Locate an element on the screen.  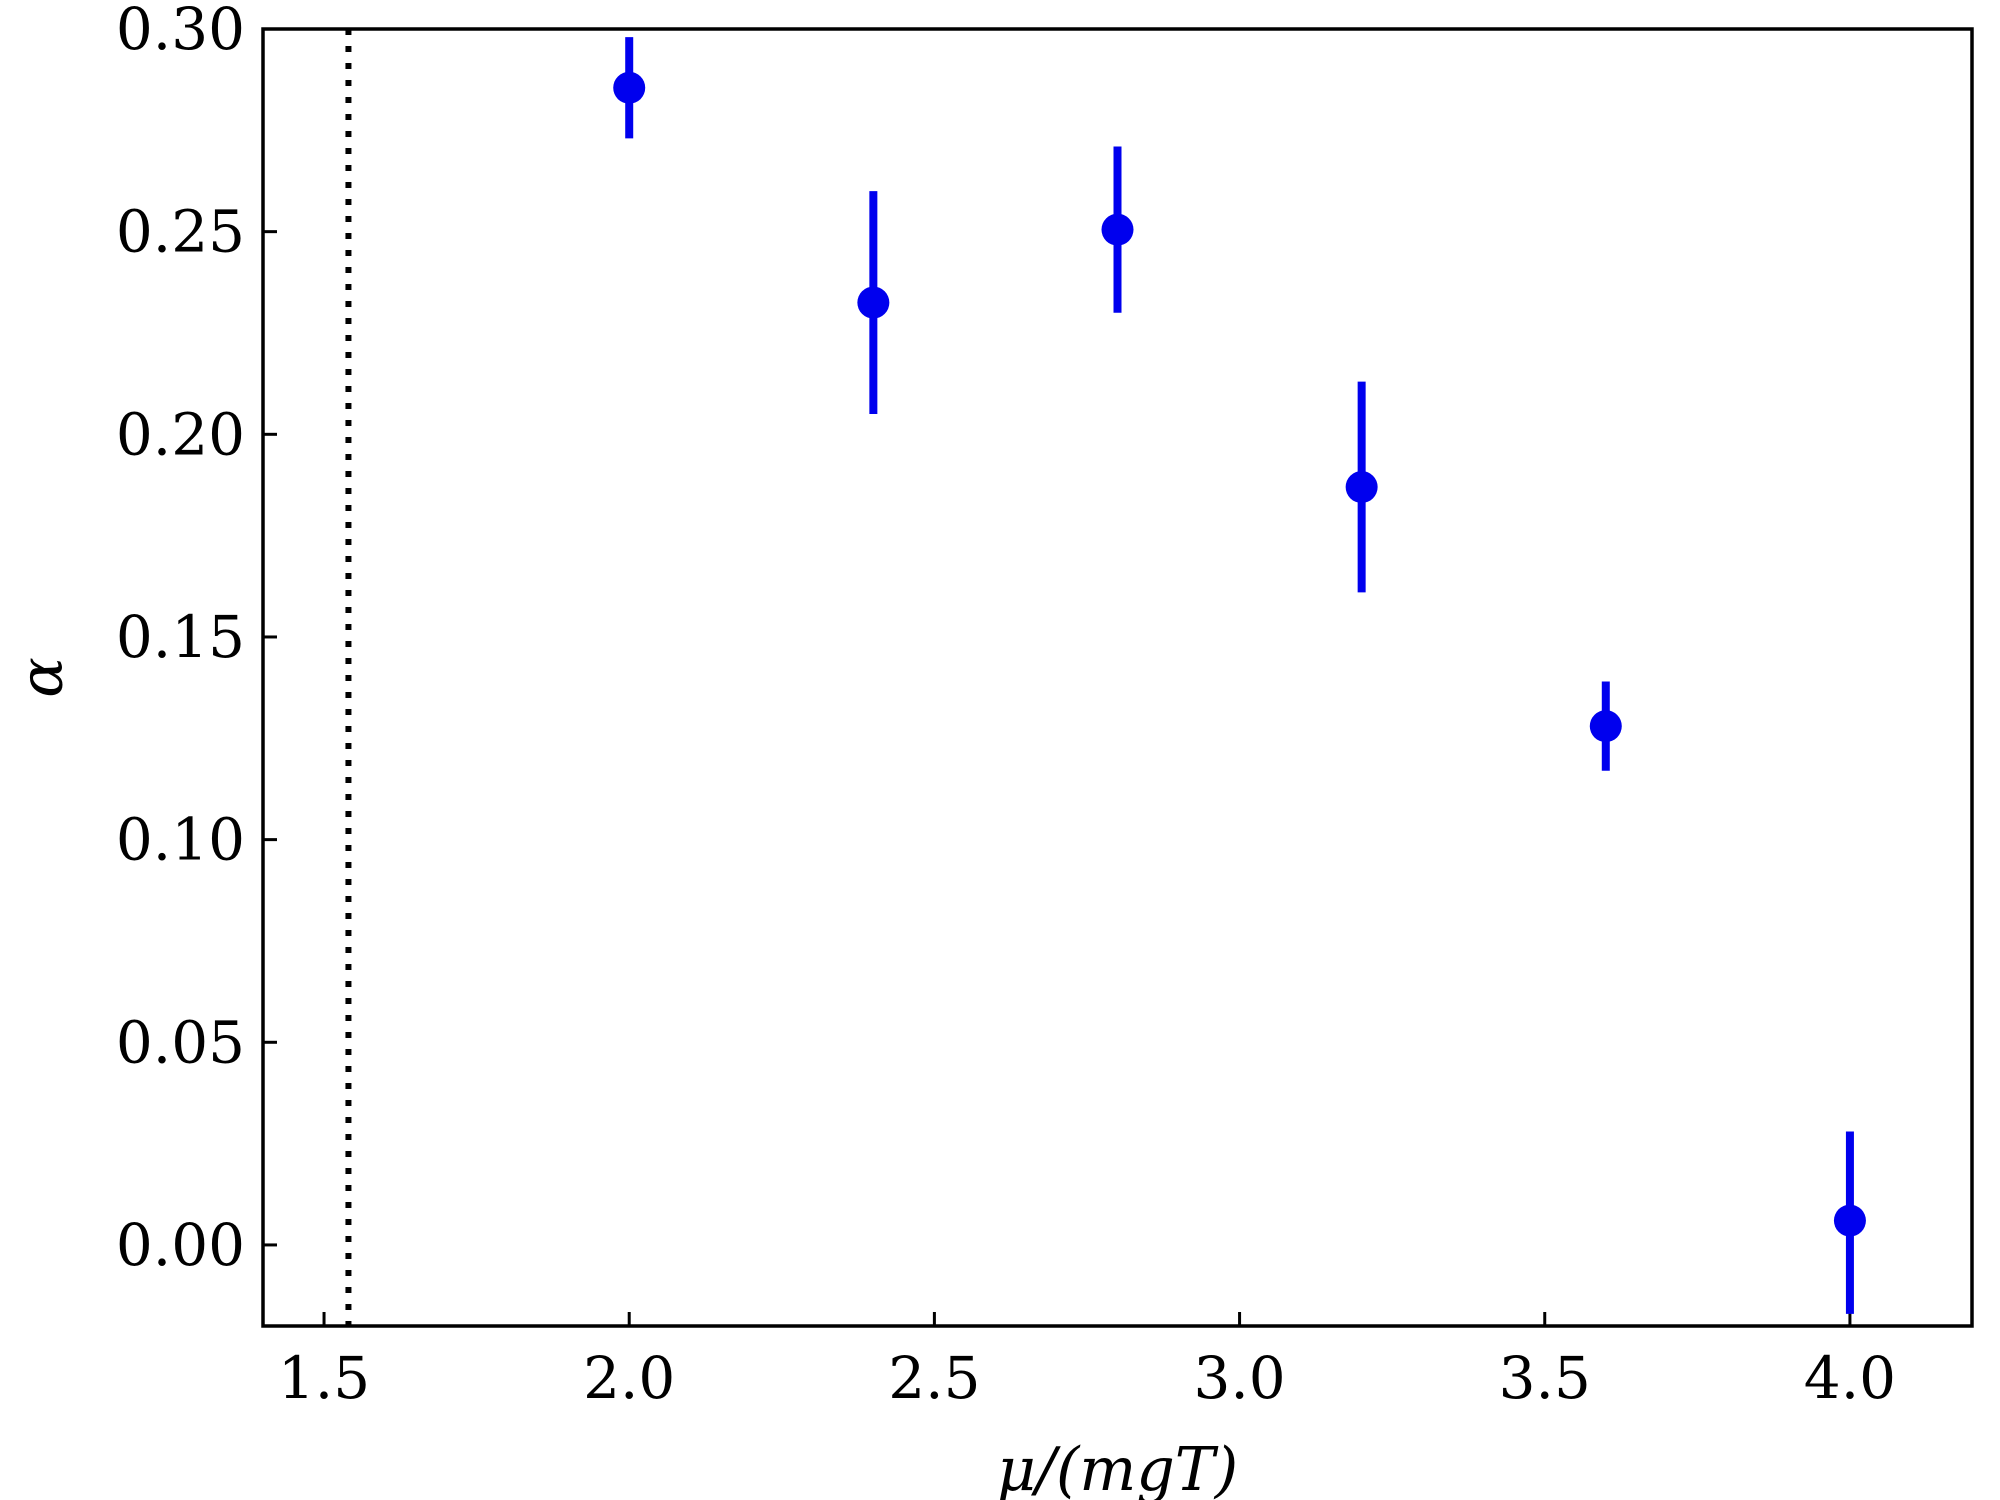
y-tick-label: 0.10 is located at coordinates (180, 840).